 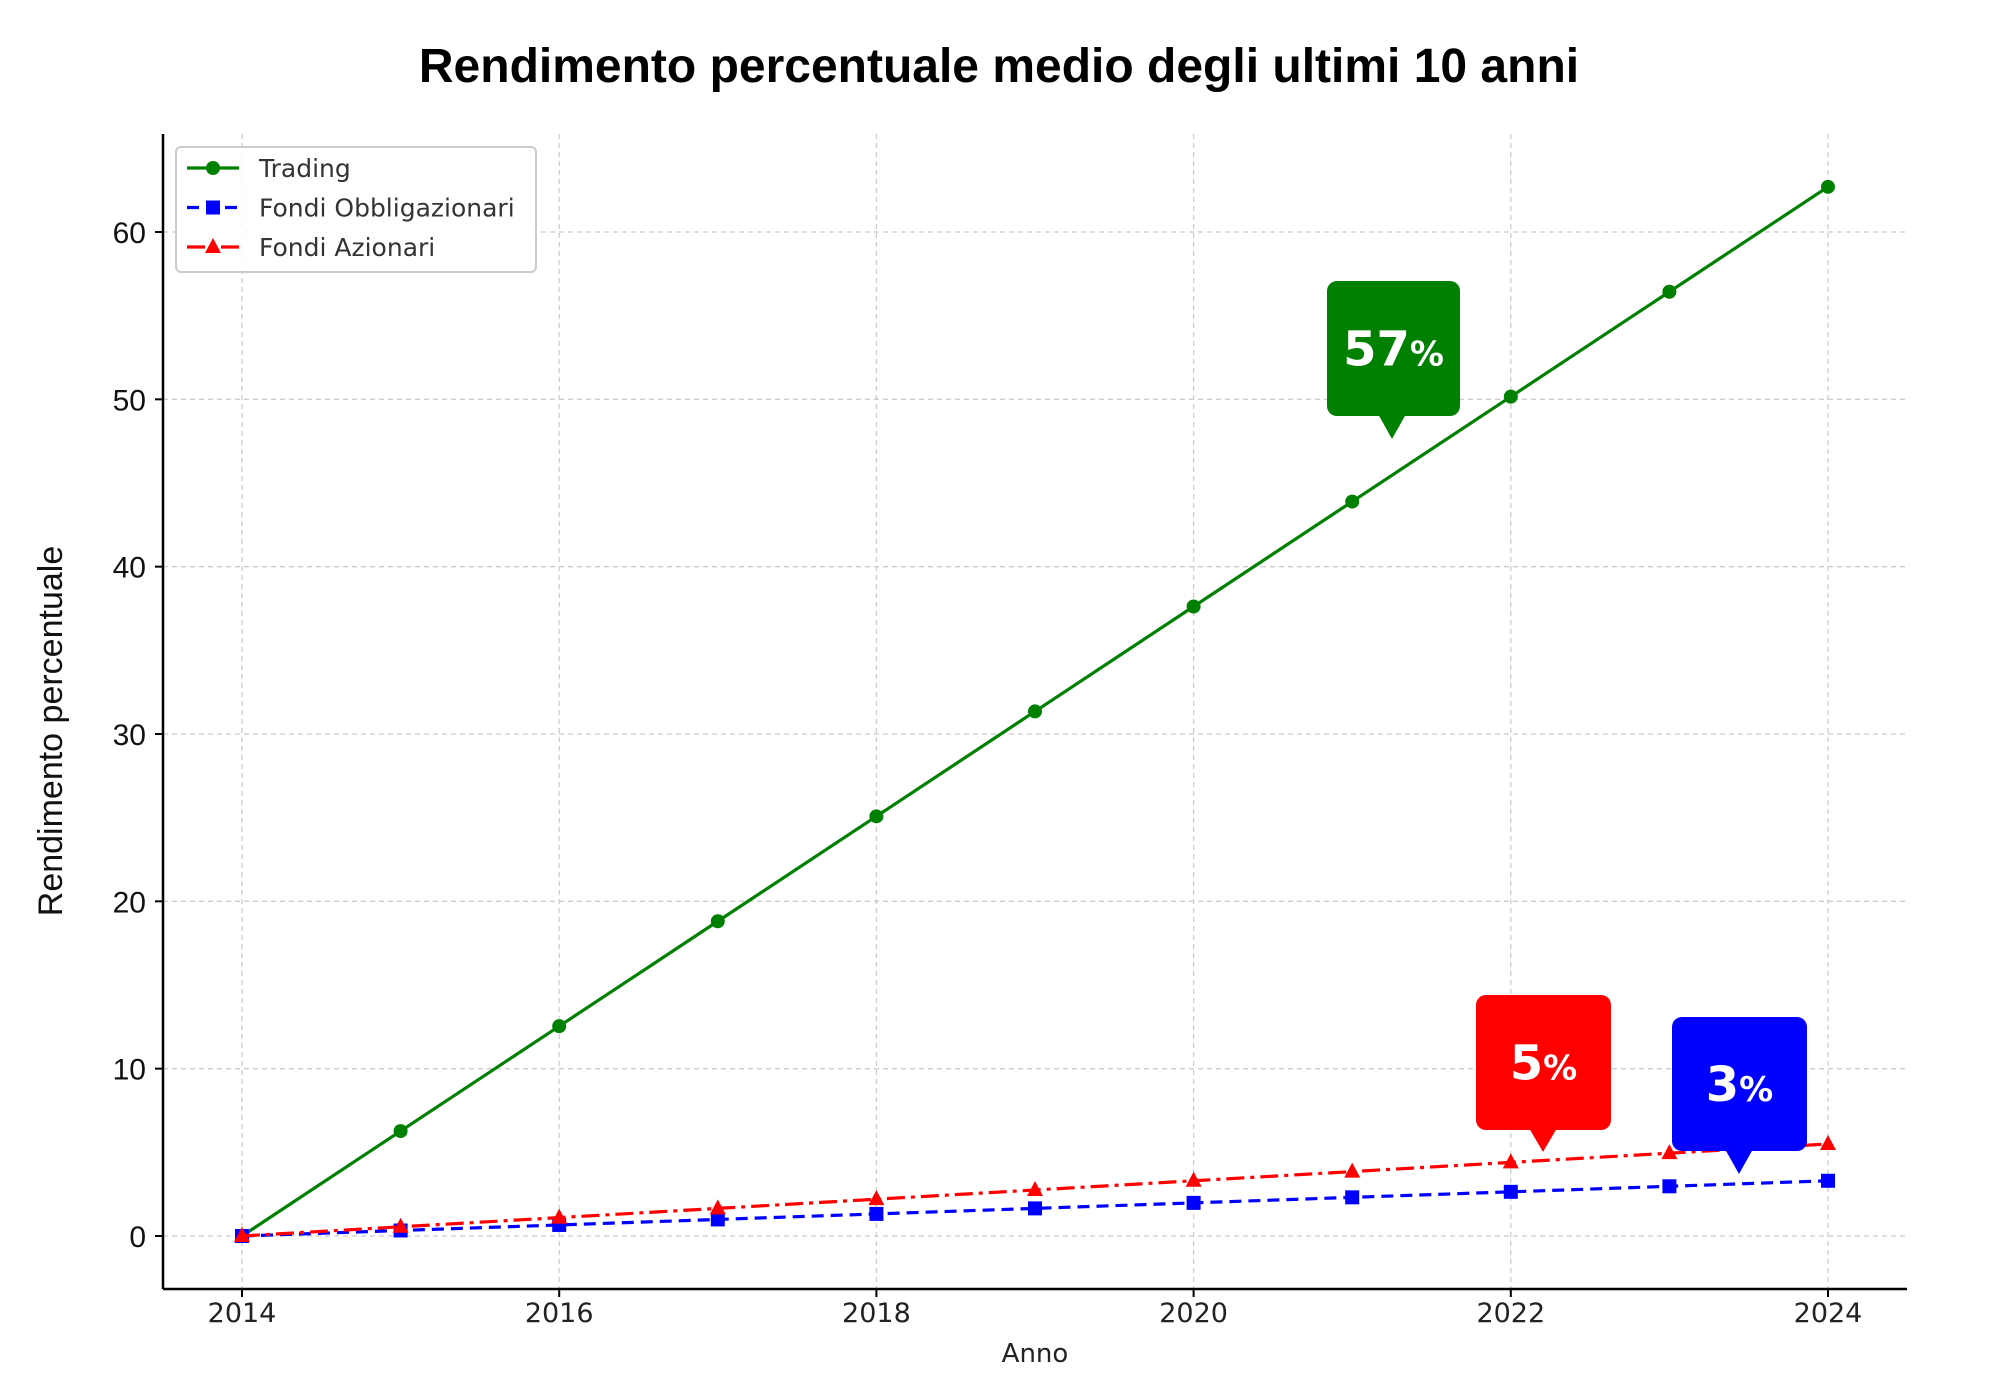 I want to click on callout-label: 57%, so click(x=1393, y=350).